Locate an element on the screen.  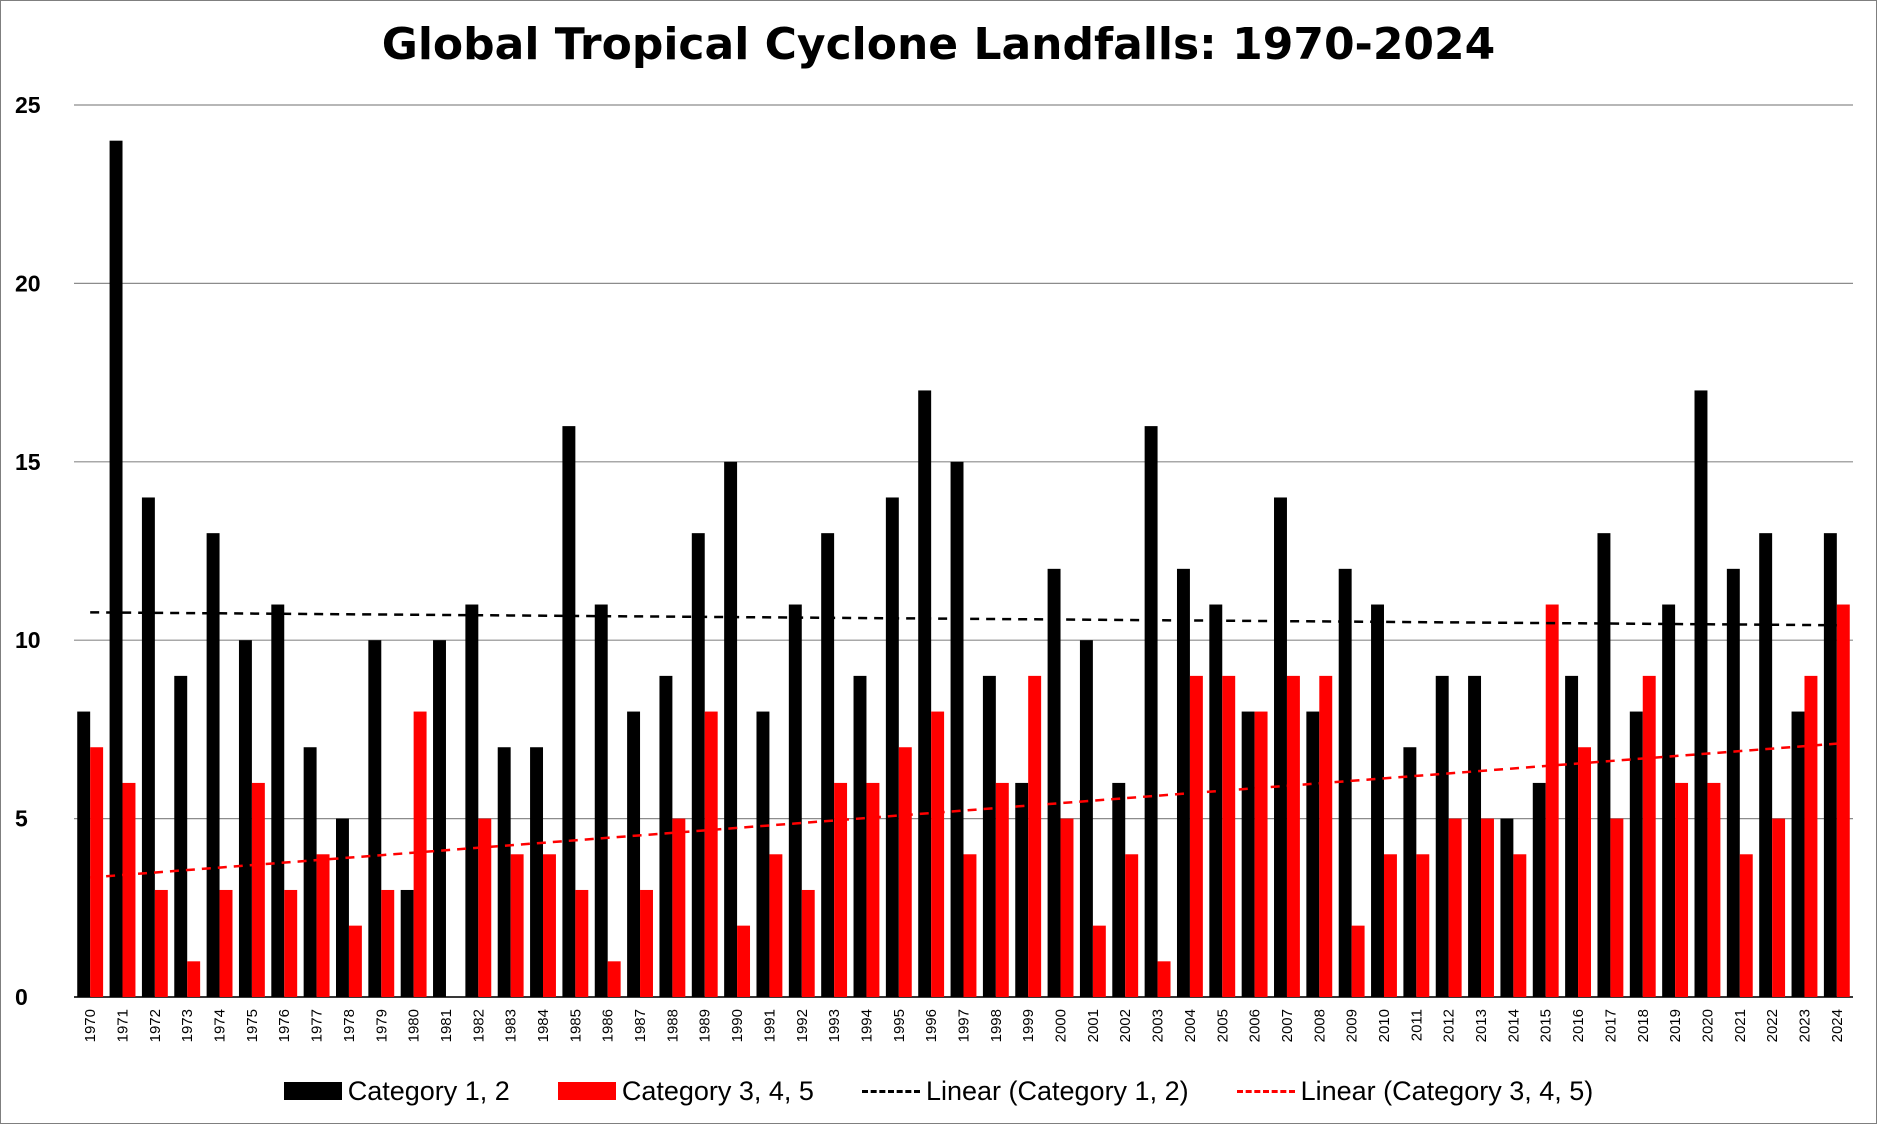
bar-cat345-1987 is located at coordinates (646, 943).